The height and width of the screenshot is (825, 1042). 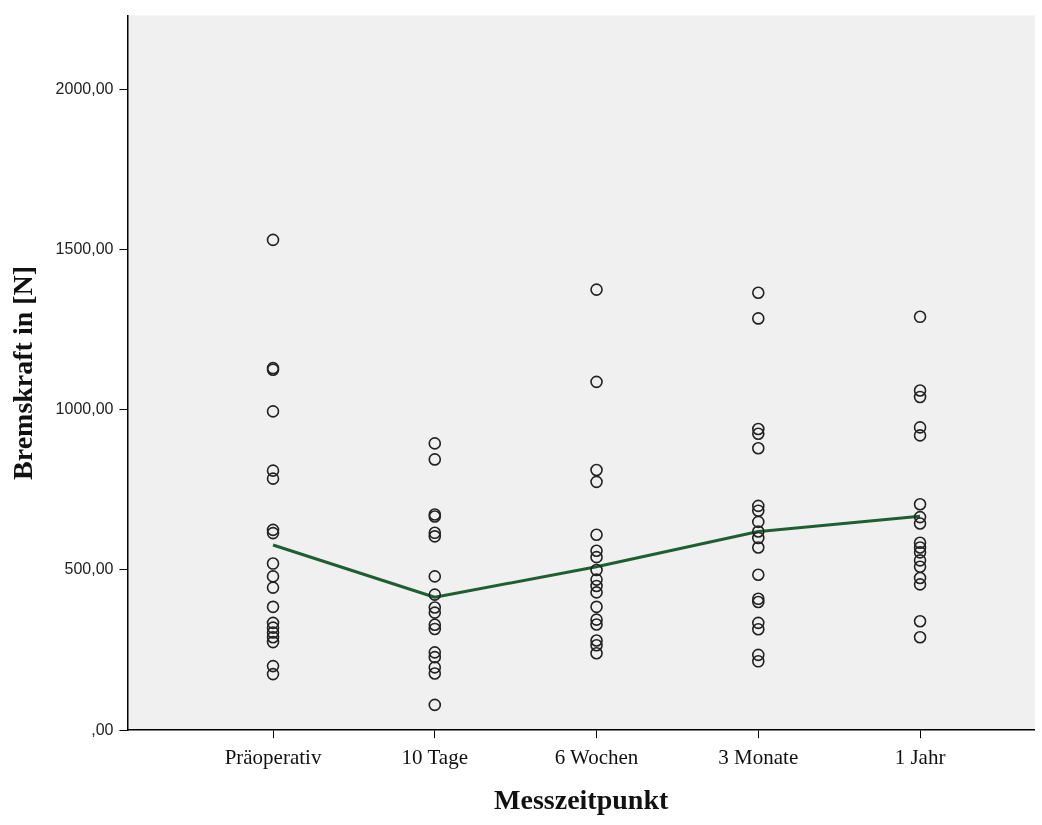 I want to click on x-tick-label: 10 Tage, so click(x=434, y=757).